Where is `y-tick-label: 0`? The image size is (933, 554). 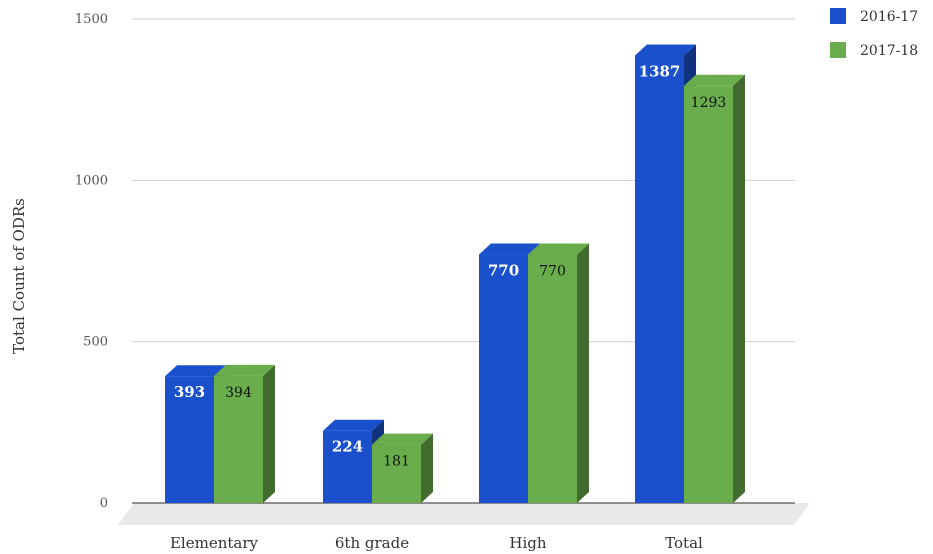
y-tick-label: 0 is located at coordinates (104, 503).